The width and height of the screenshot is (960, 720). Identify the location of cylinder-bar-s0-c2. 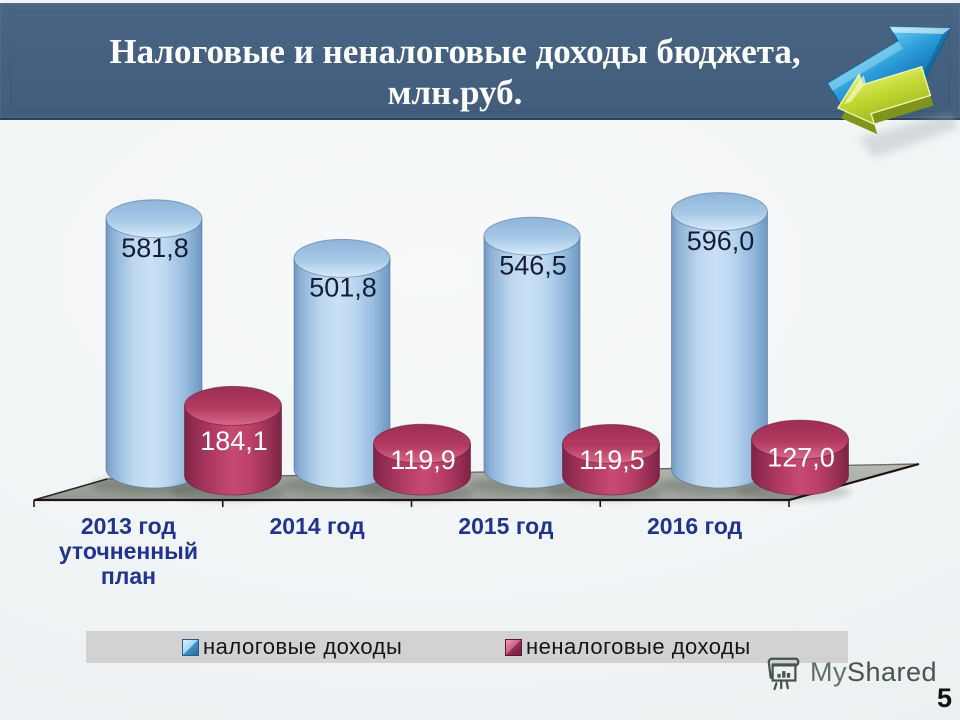
(526, 355).